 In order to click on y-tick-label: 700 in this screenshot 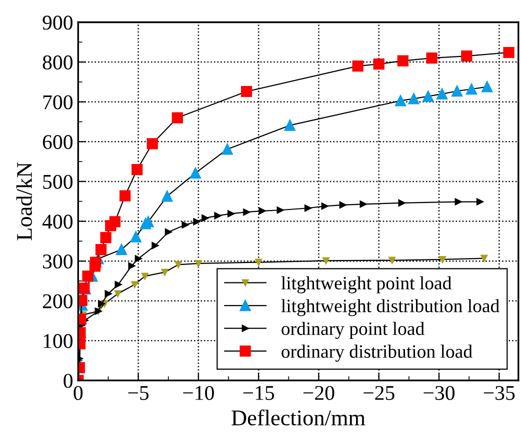, I will do `click(57, 102)`.